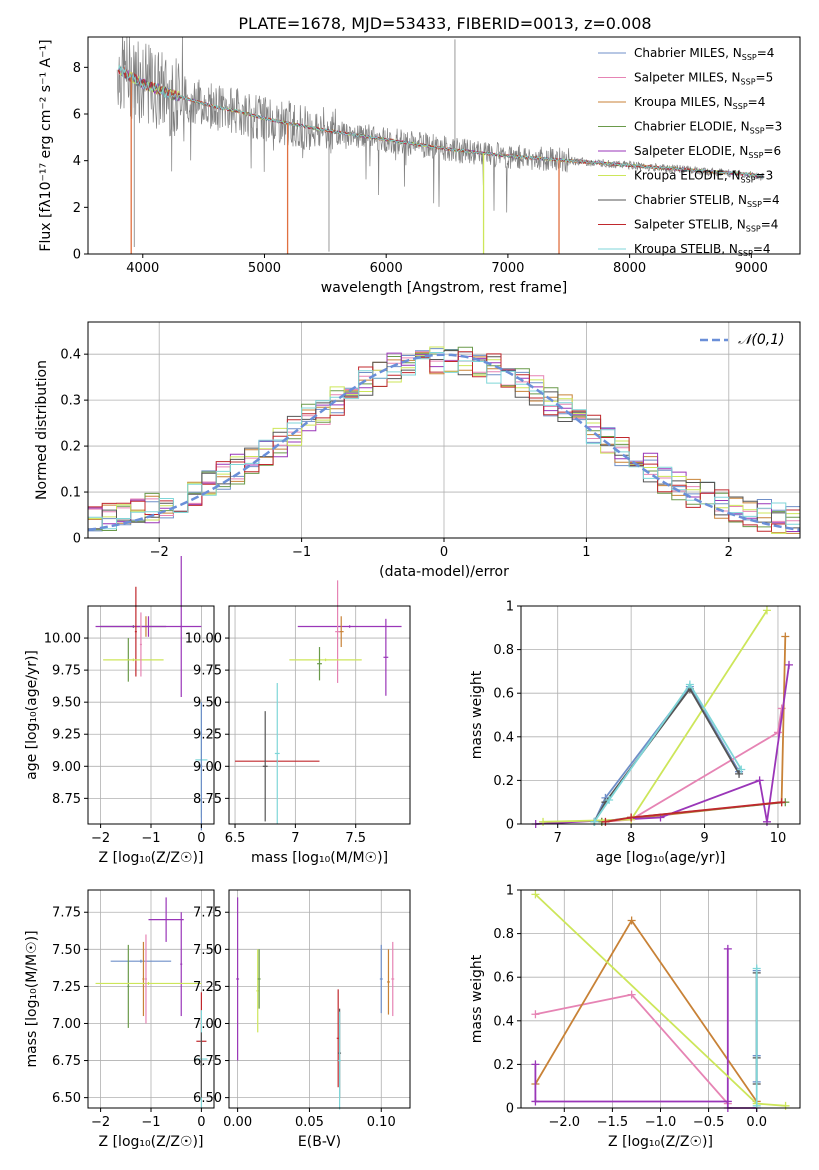 This screenshot has width=819, height=1170. What do you see at coordinates (661, 1122) in the screenshot?
I see `x-tick-label: −1.0` at bounding box center [661, 1122].